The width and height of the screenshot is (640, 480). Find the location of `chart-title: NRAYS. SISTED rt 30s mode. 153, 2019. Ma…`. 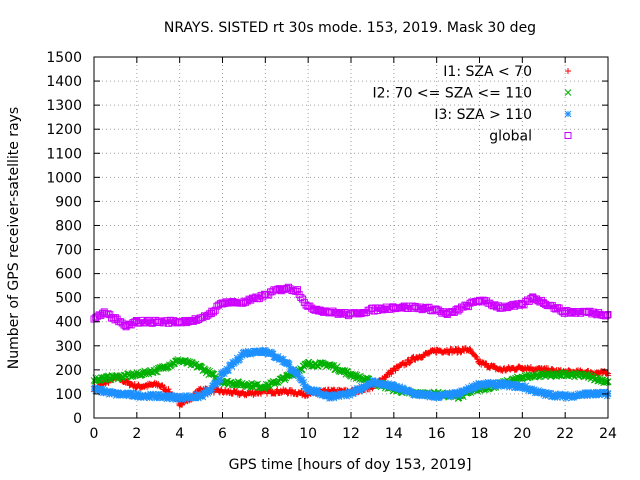

chart-title: NRAYS. SISTED rt 30s mode. 153, 2019. Ma… is located at coordinates (350, 28).